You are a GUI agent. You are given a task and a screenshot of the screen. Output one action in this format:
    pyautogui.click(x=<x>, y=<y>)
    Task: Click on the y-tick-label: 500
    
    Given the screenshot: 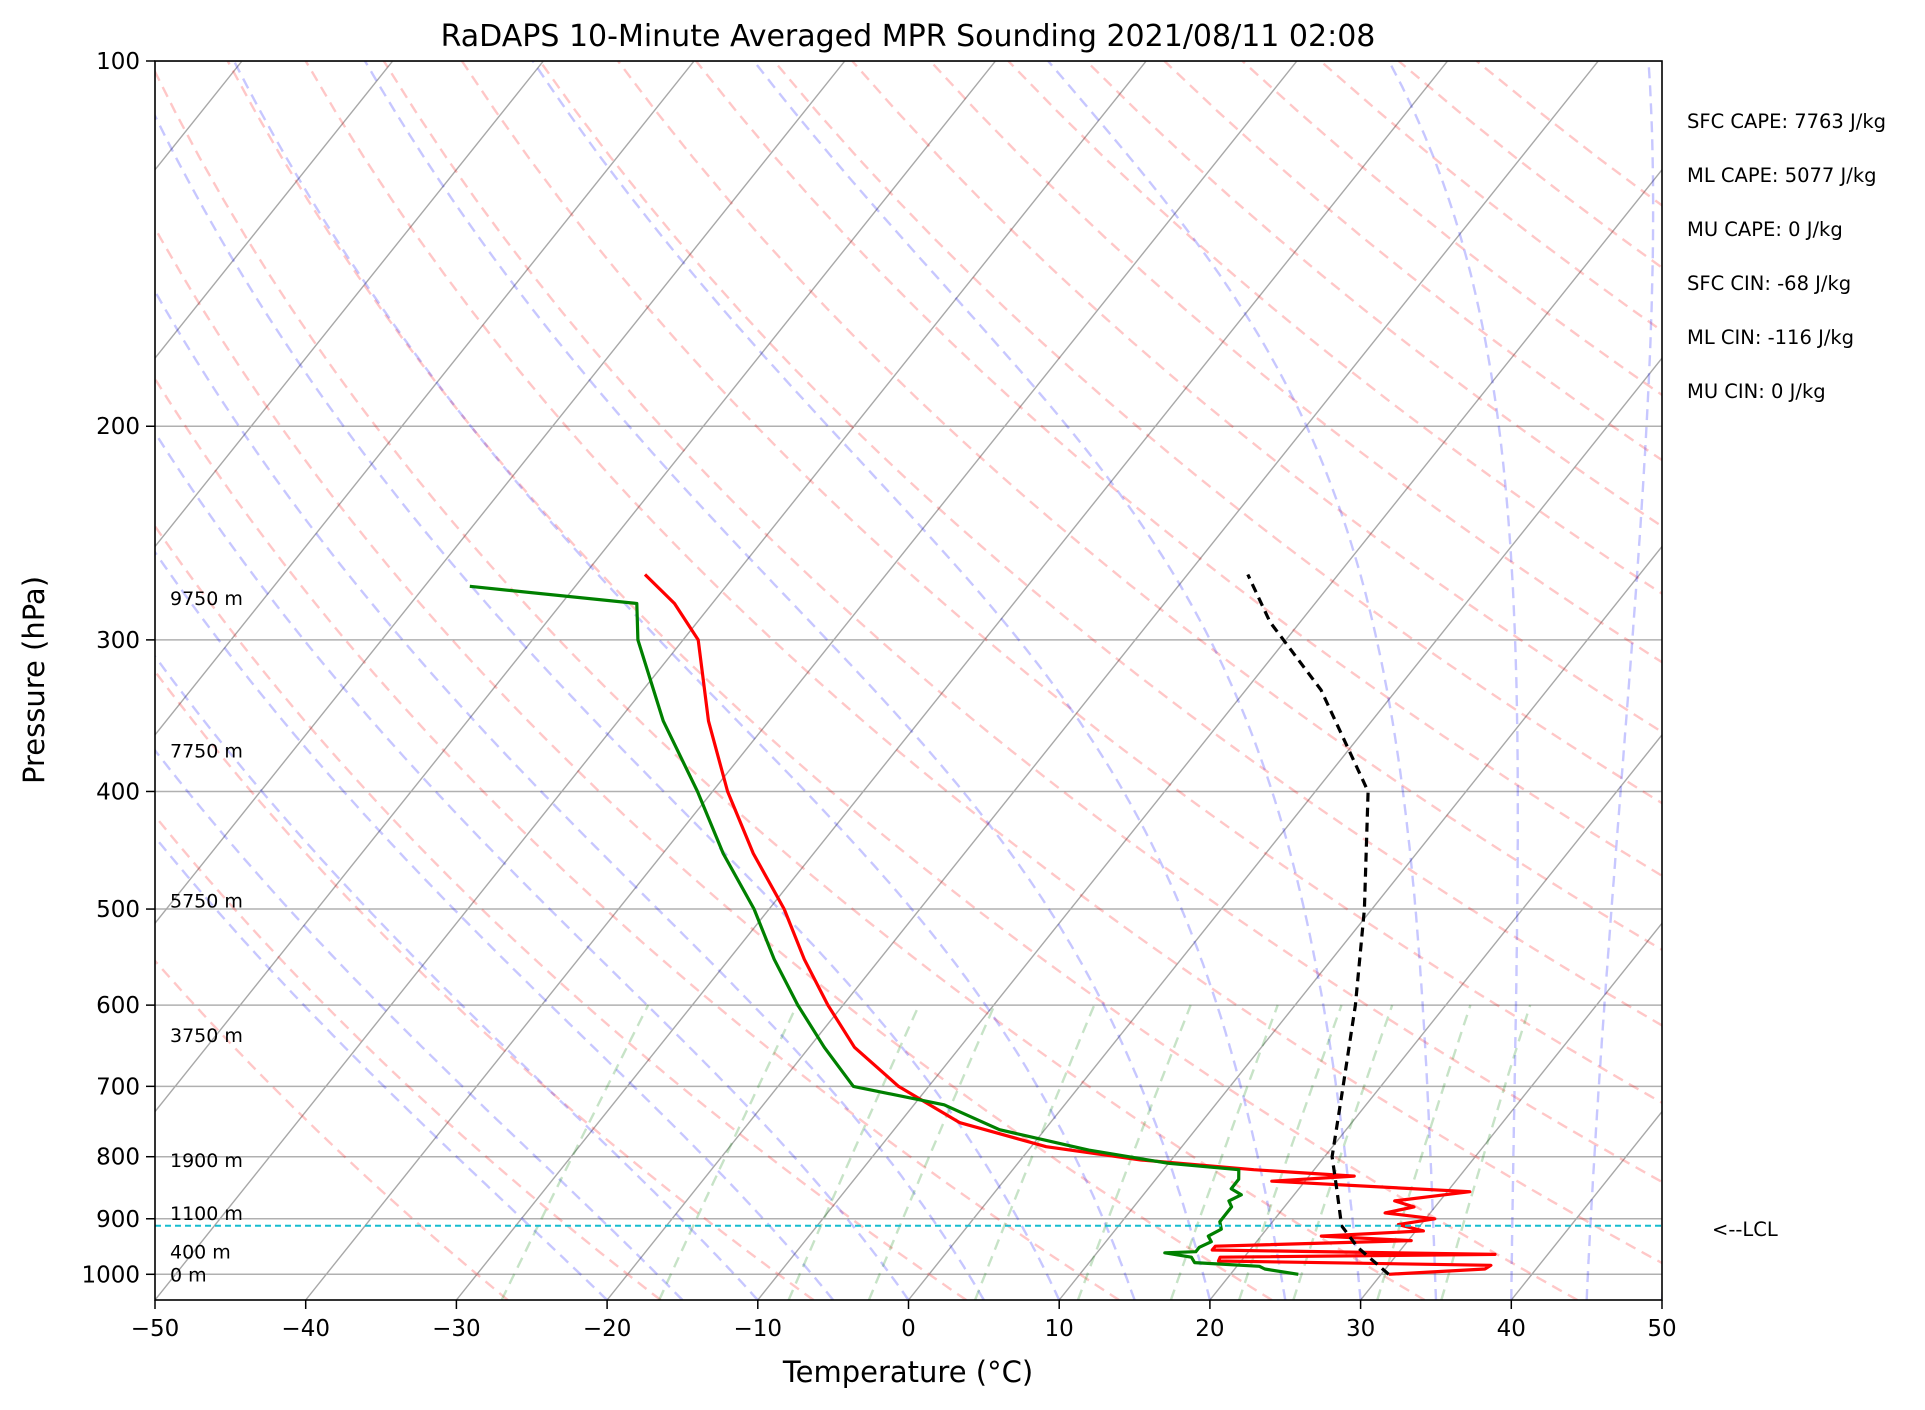 What is the action you would take?
    pyautogui.click(x=118, y=910)
    